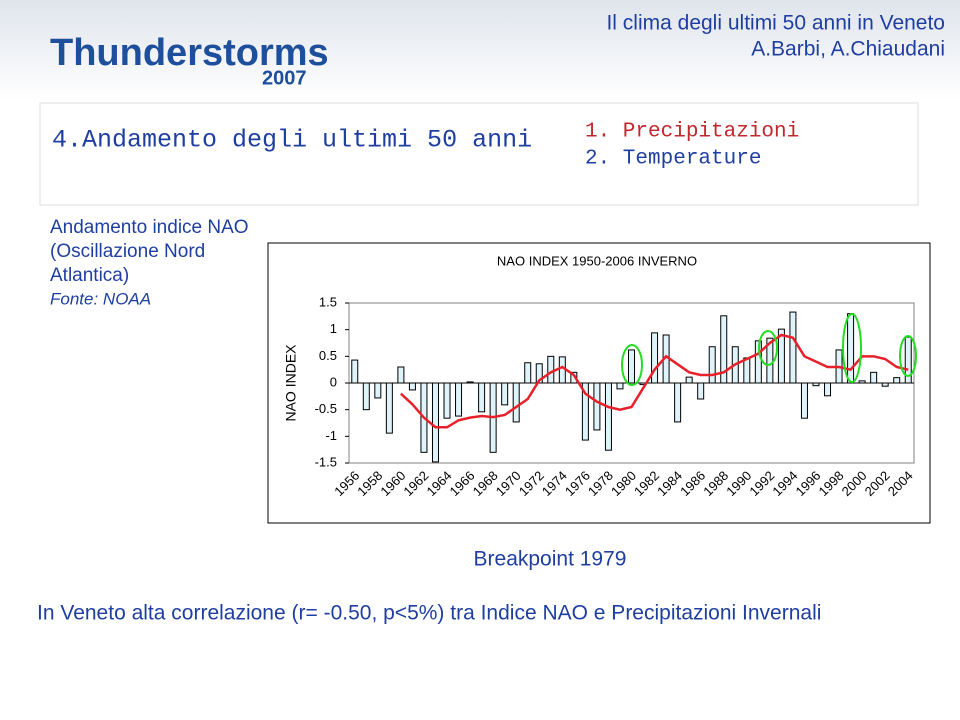 The width and height of the screenshot is (960, 720). I want to click on line, so click(654, 381).